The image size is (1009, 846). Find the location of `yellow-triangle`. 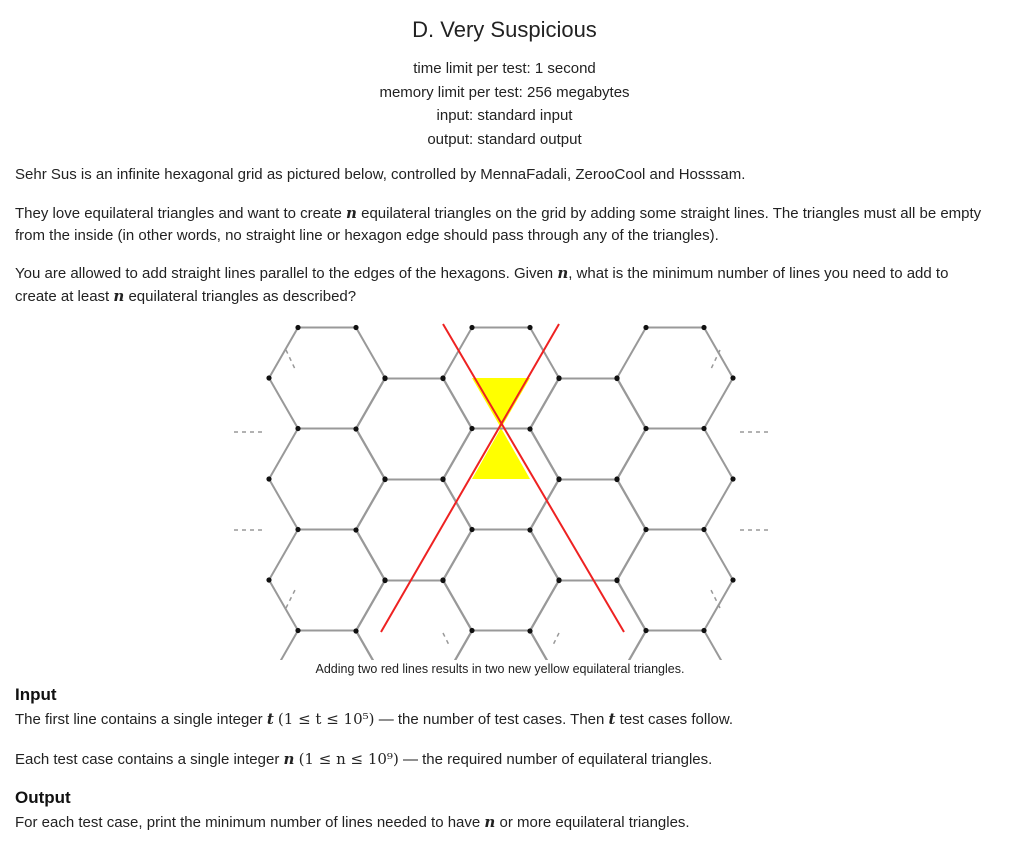

yellow-triangle is located at coordinates (501, 453).